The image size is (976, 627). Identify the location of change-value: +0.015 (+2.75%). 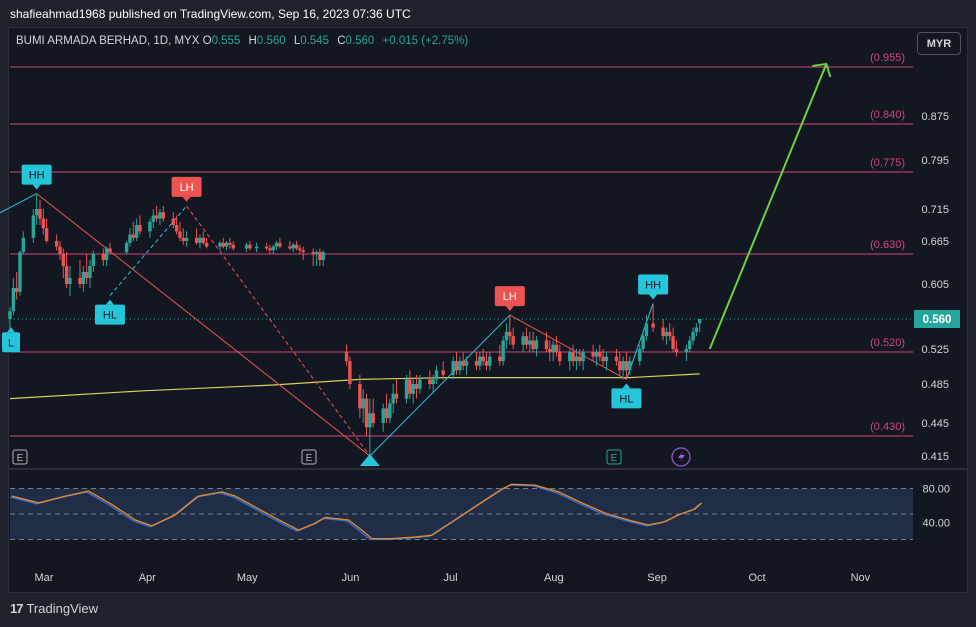
(425, 41).